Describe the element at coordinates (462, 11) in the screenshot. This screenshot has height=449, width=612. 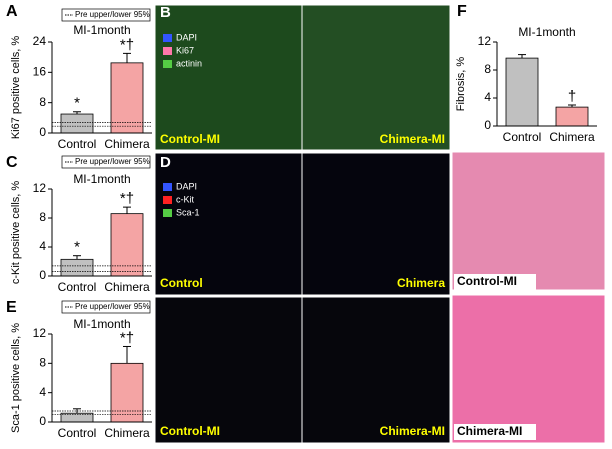
I see `panel-letter: F` at that location.